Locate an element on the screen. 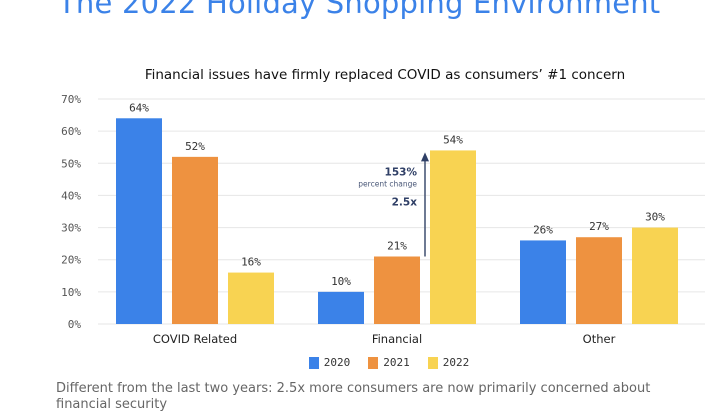 The image size is (720, 413). data-label: 10% is located at coordinates (341, 281).